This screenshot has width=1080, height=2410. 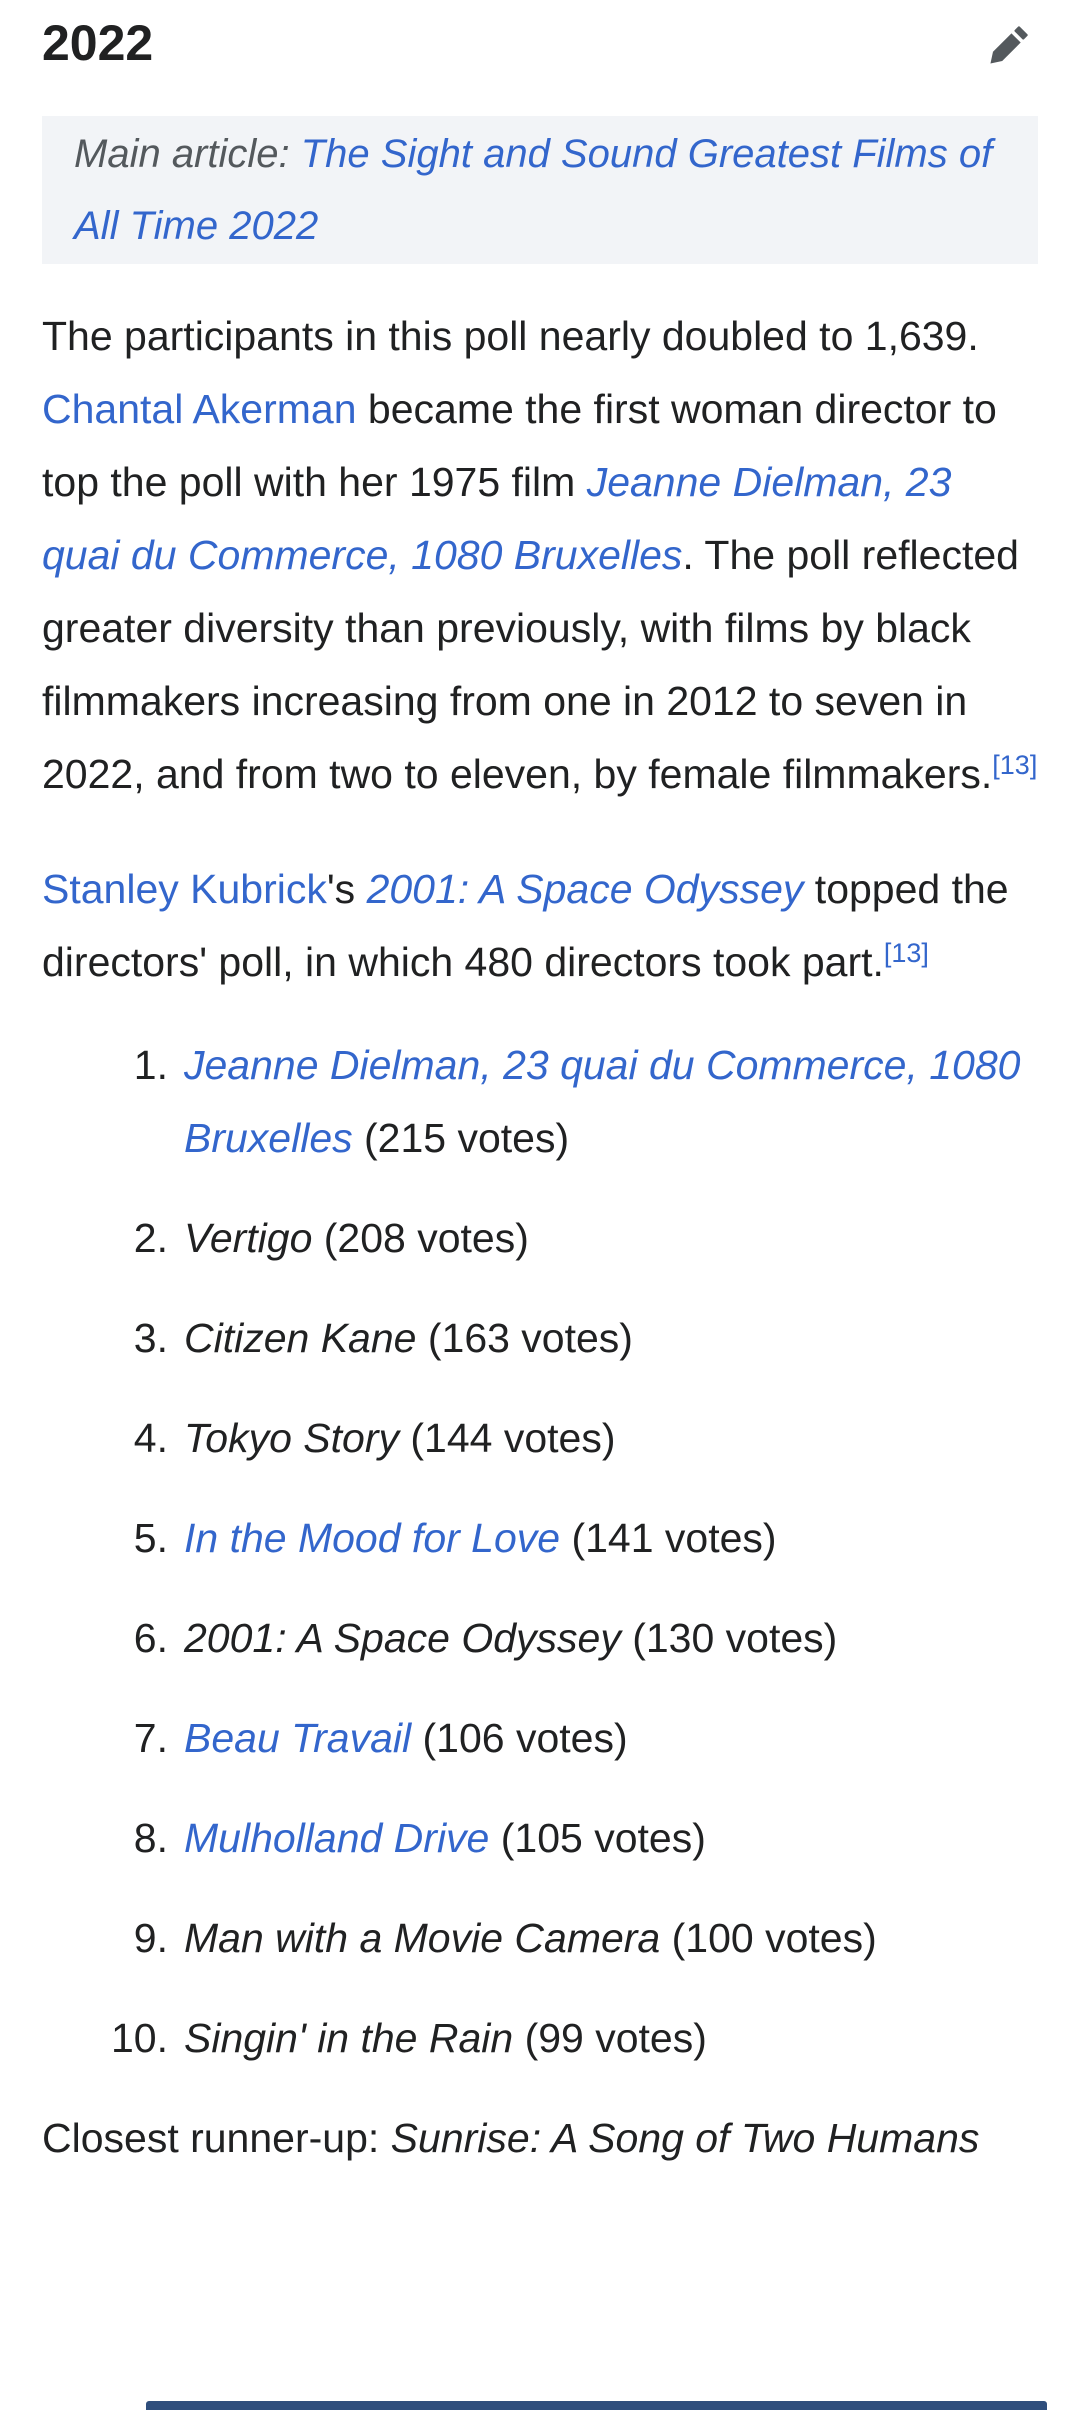 I want to click on list-item-rank-9: 9. Man with a Movie Camera (100 votes), so click(x=540, y=1938).